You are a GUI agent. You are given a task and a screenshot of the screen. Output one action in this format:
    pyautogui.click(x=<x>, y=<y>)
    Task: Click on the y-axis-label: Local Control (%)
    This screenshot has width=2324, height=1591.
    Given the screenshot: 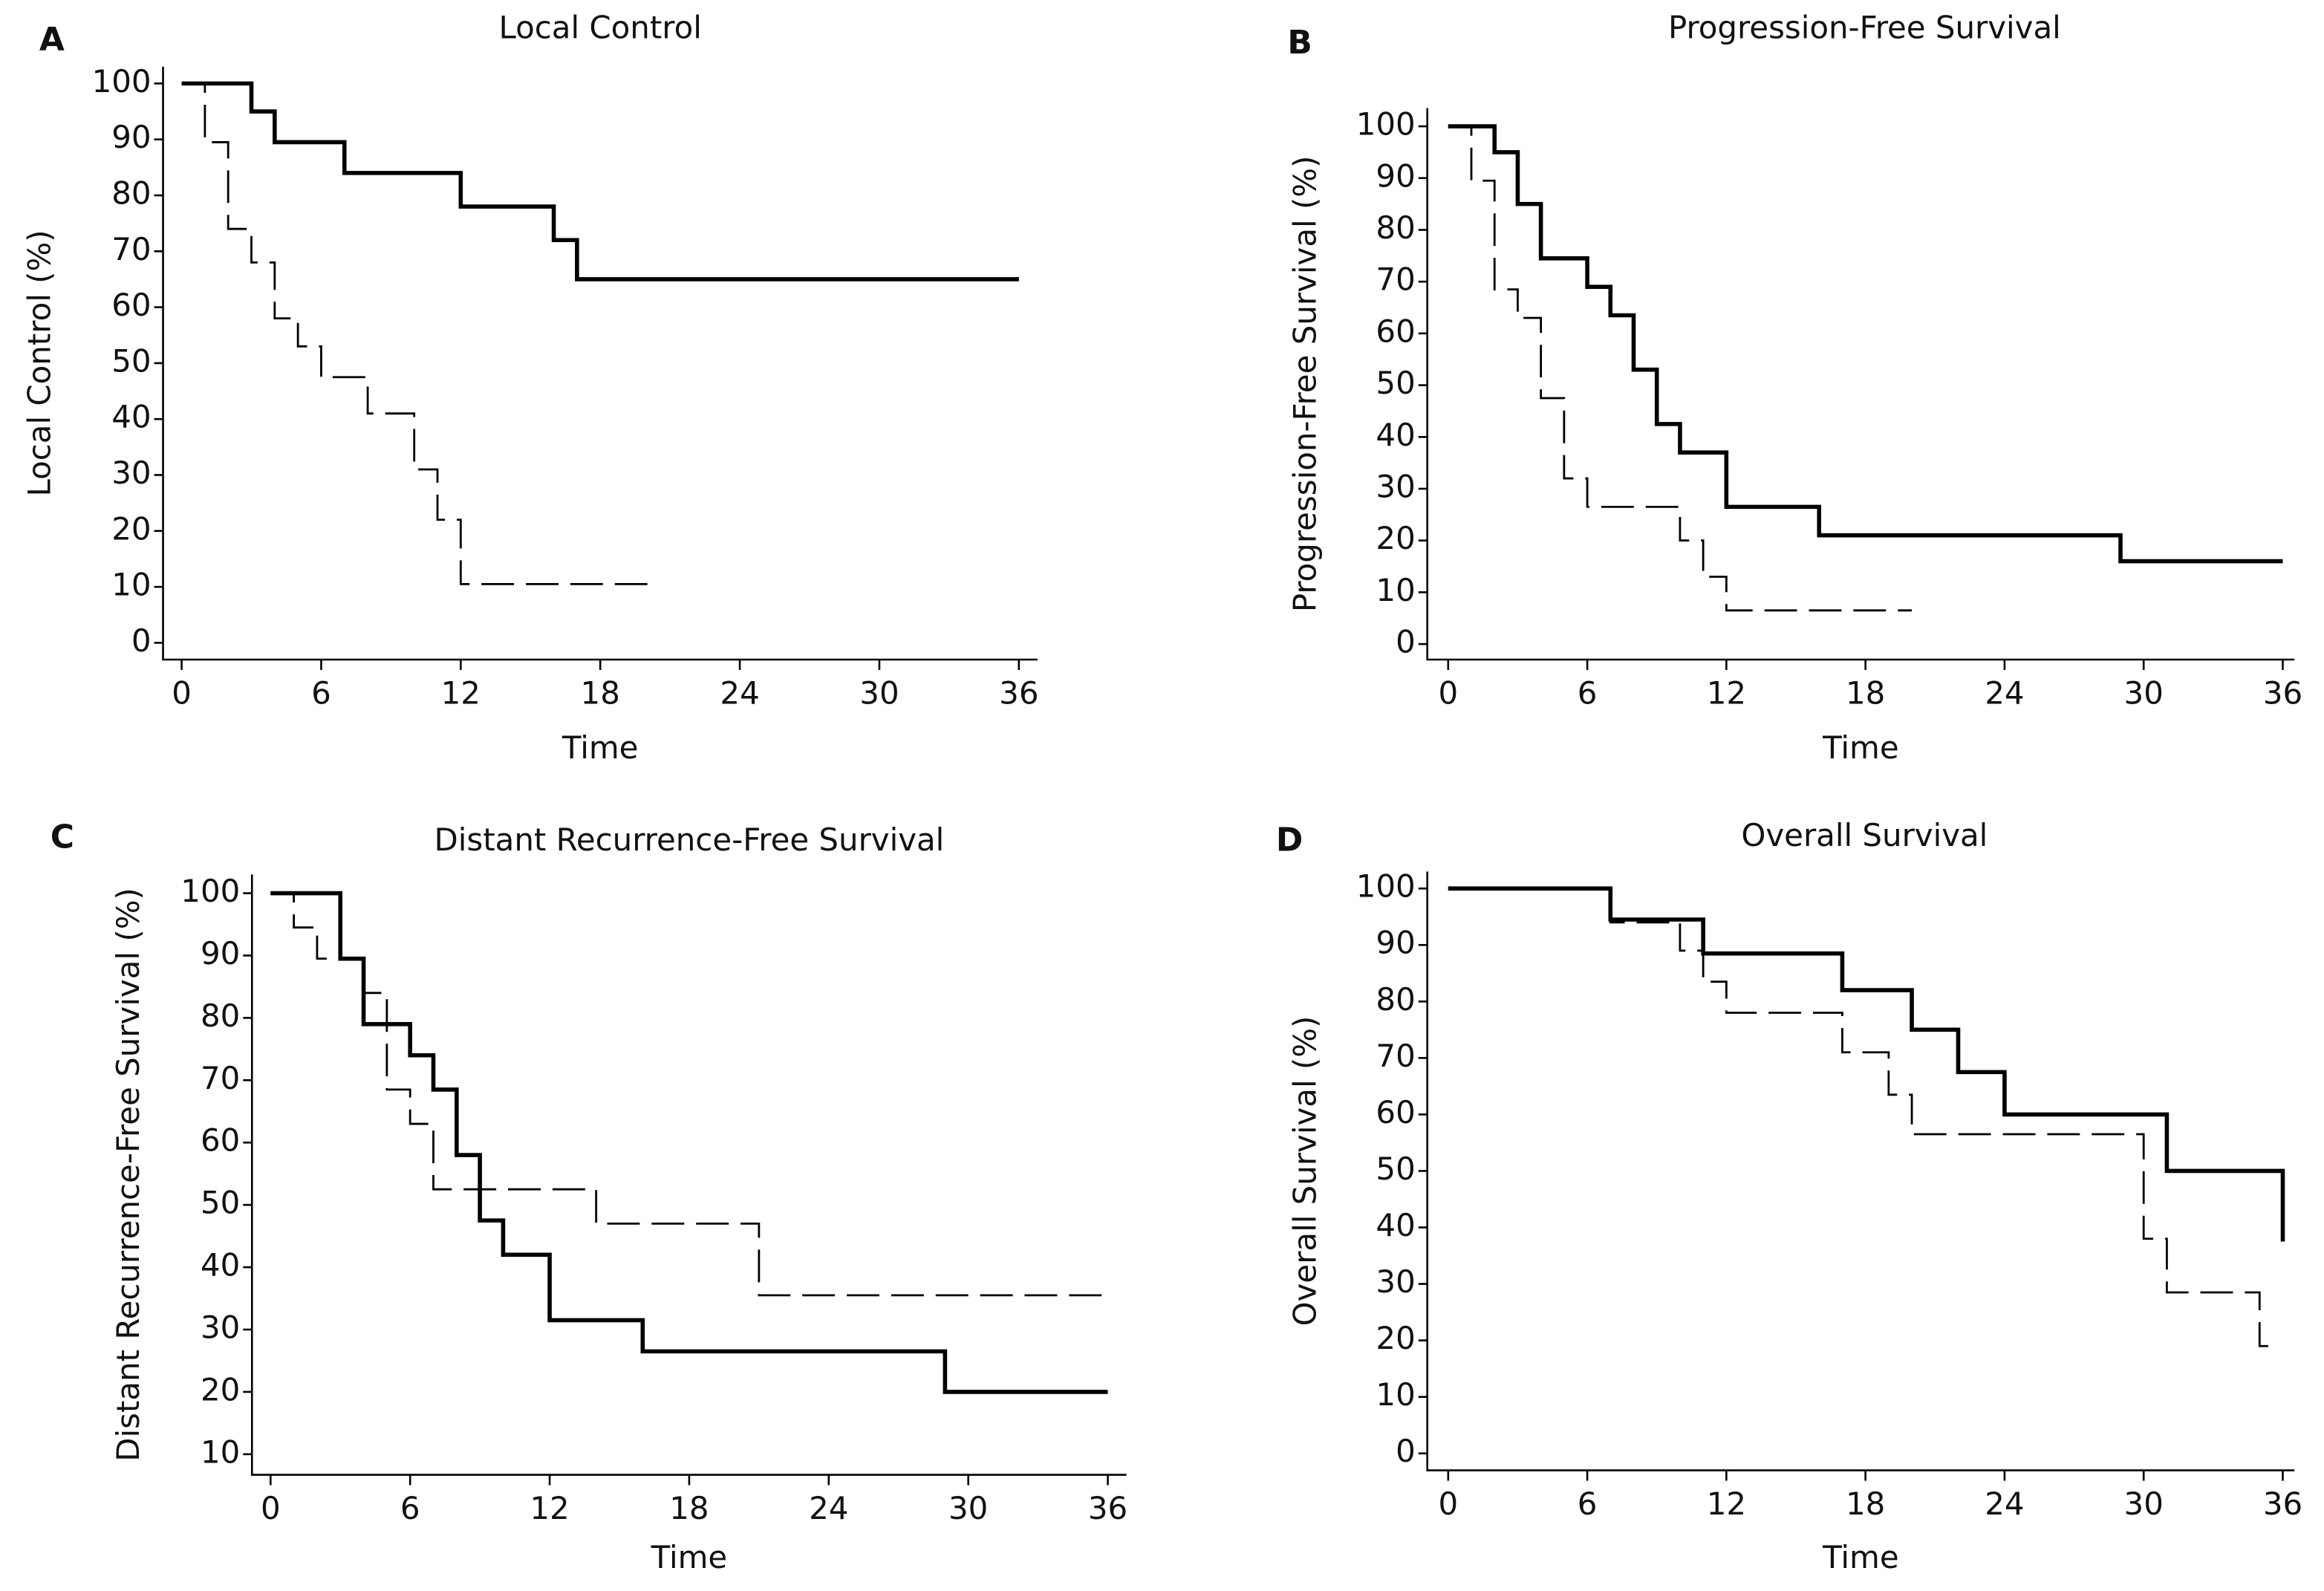 What is the action you would take?
    pyautogui.click(x=39, y=363)
    